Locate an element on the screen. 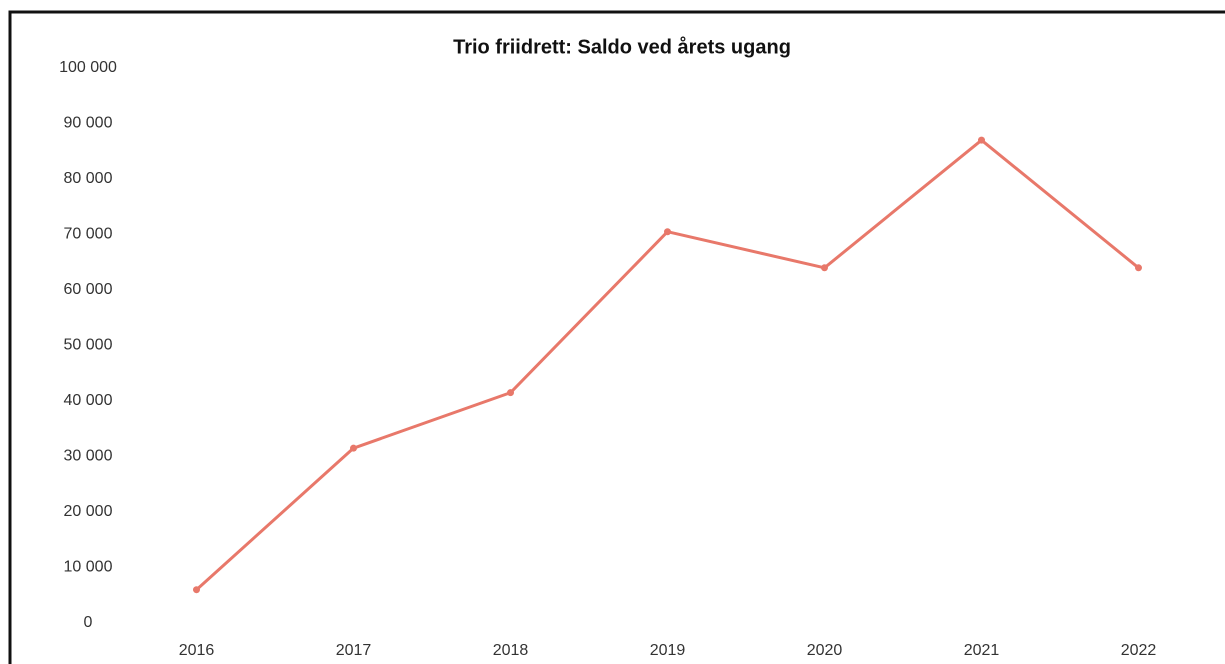  y-tick-label: 80 000 is located at coordinates (88, 178).